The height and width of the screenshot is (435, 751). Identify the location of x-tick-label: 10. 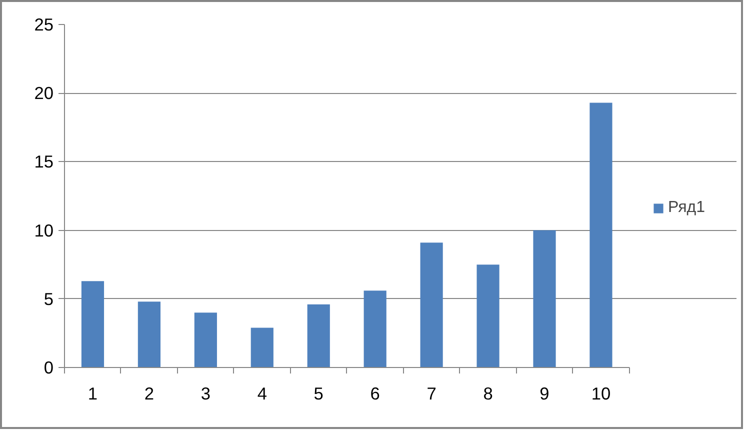
(601, 394).